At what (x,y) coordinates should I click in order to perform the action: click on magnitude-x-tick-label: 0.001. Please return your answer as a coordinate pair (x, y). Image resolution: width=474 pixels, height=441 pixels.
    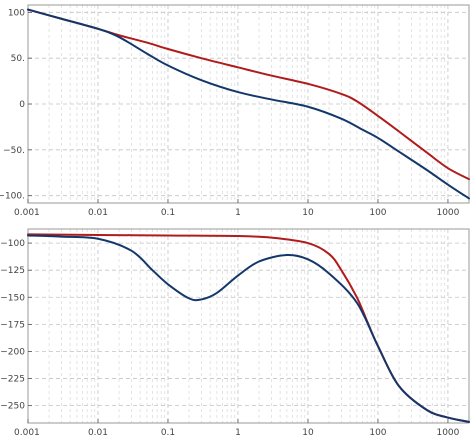
    Looking at the image, I should click on (27, 213).